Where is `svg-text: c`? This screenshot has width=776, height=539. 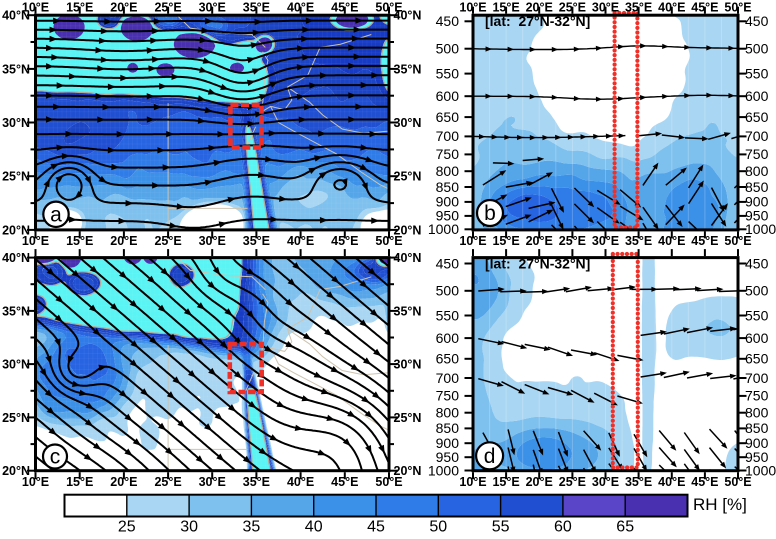 svg-text: c is located at coordinates (55, 457).